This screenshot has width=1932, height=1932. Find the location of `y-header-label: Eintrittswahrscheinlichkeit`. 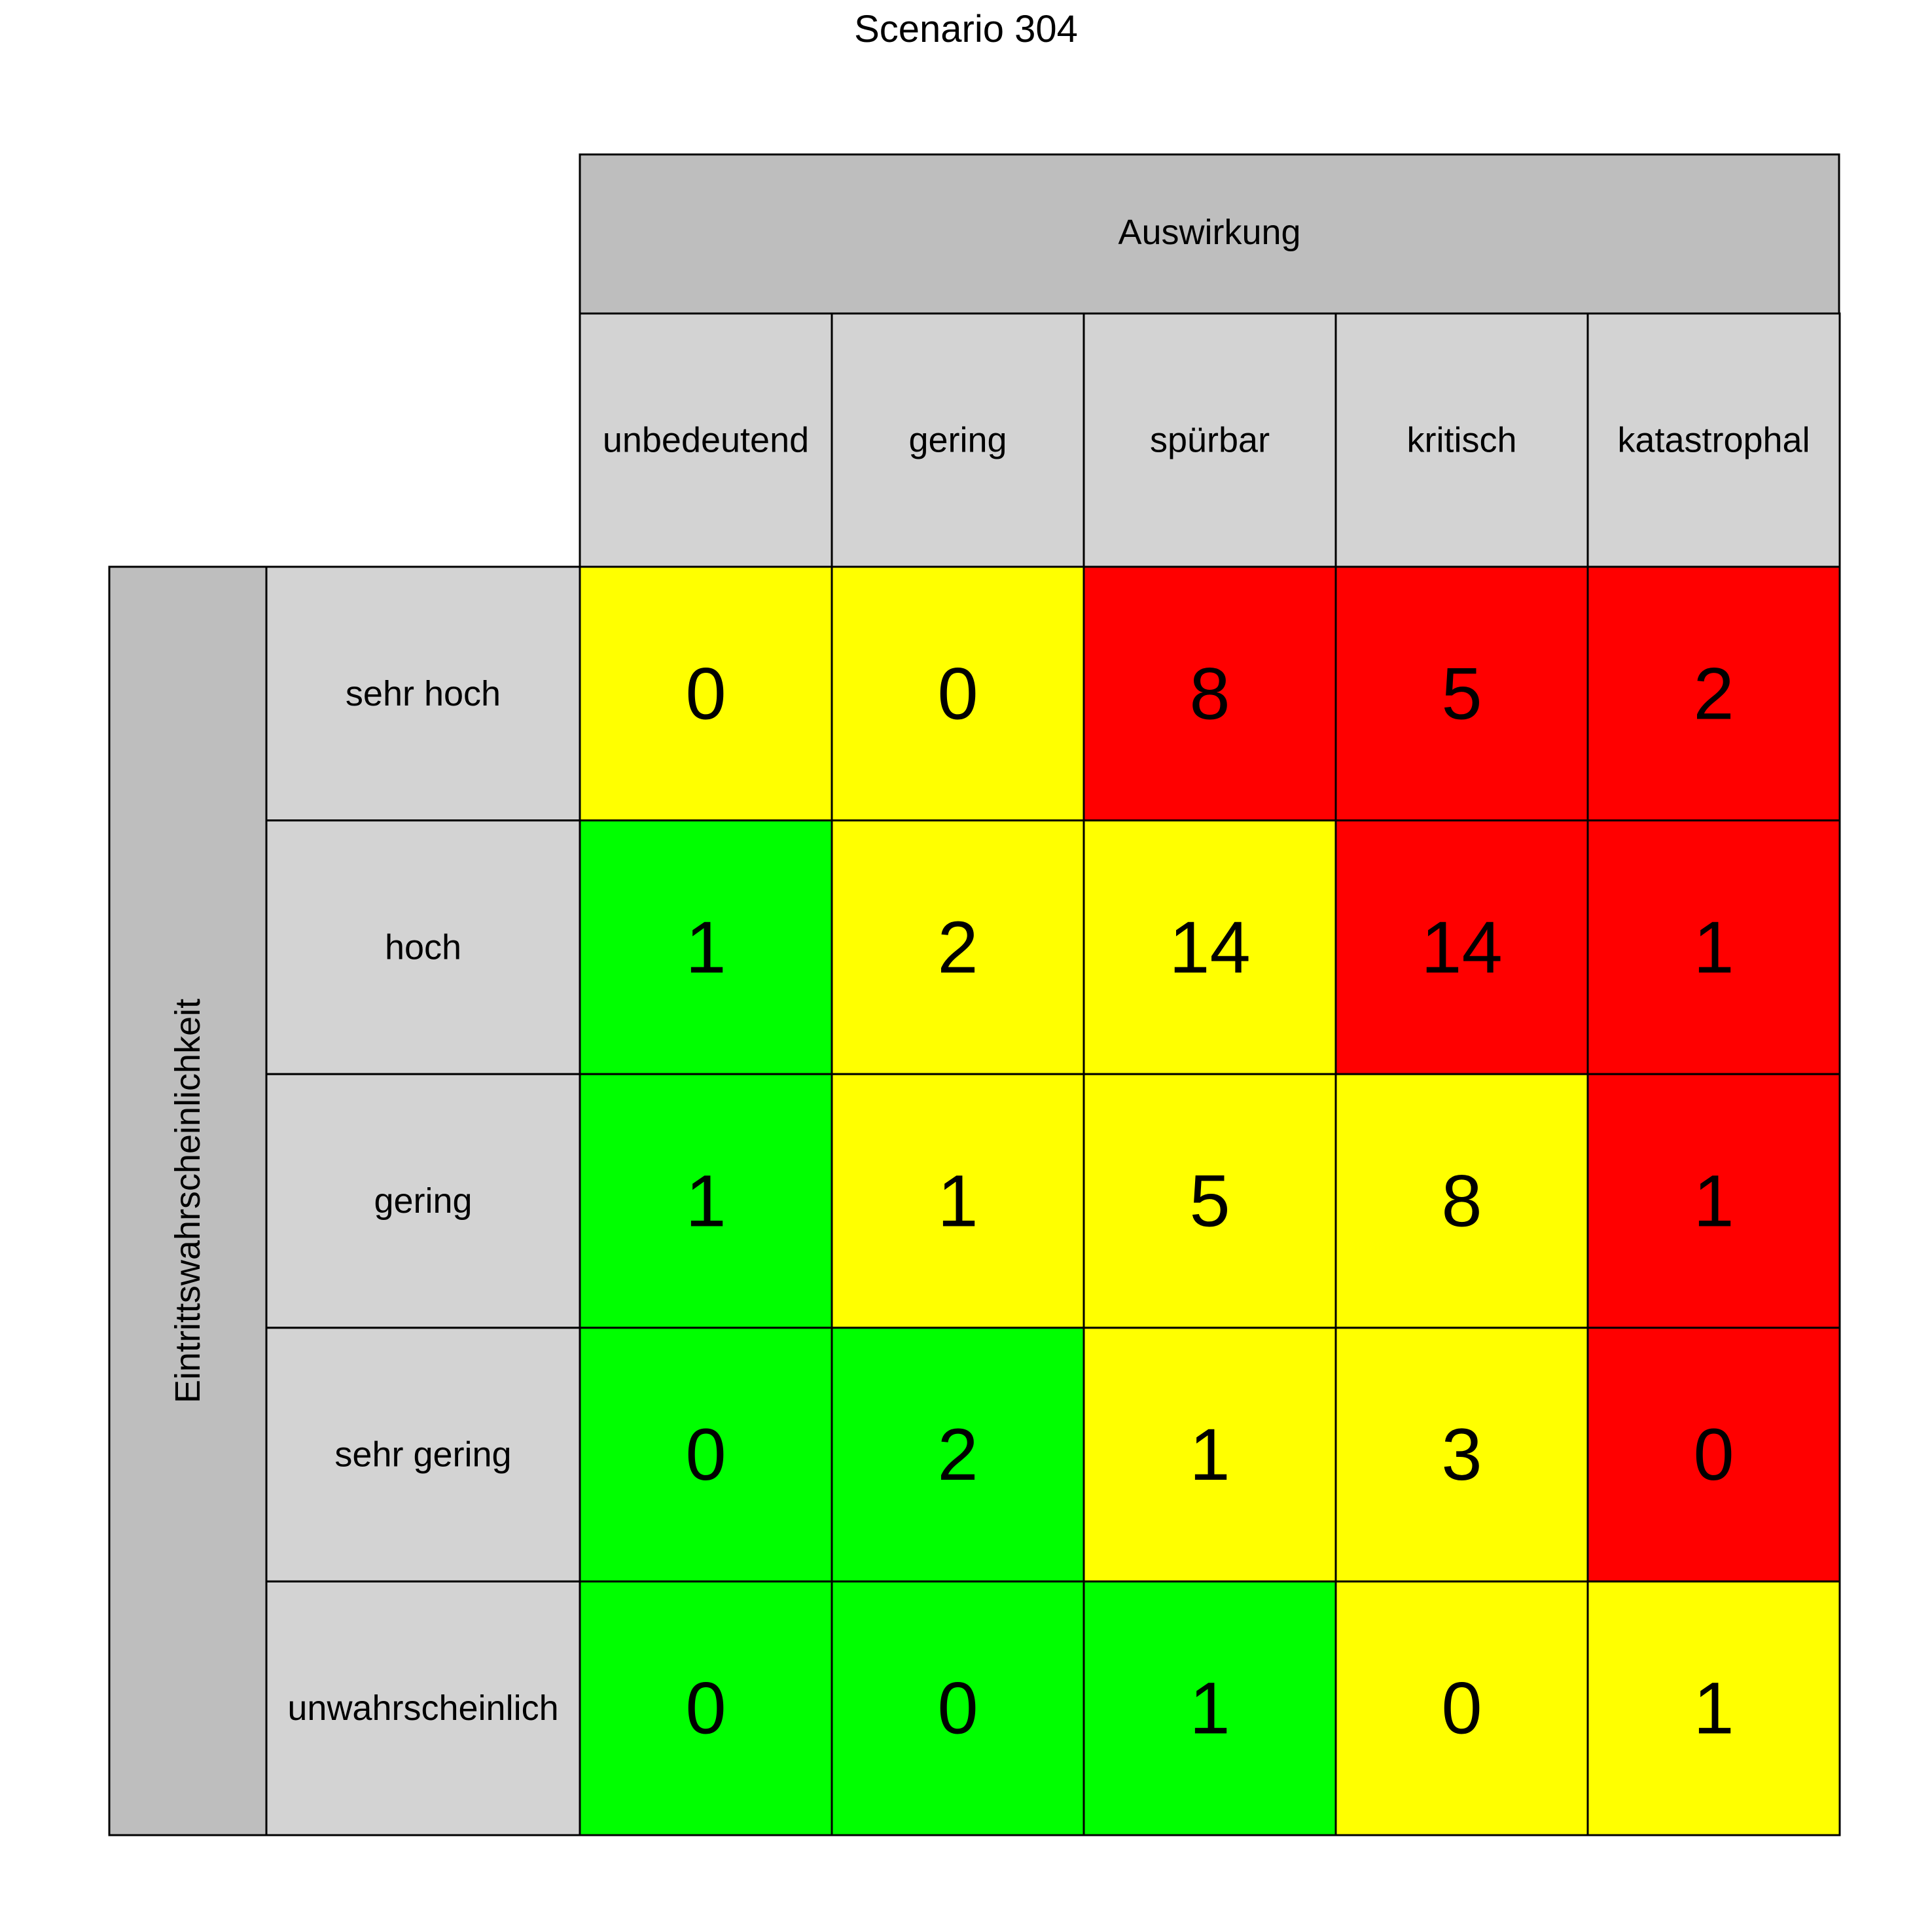

y-header-label: Eintrittswahrscheinlichkeit is located at coordinates (187, 1201).